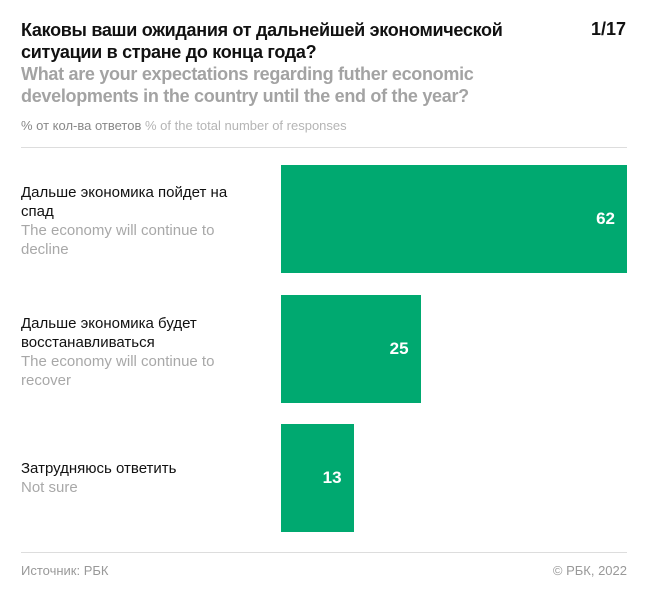  I want to click on bottom-divider, so click(324, 552).